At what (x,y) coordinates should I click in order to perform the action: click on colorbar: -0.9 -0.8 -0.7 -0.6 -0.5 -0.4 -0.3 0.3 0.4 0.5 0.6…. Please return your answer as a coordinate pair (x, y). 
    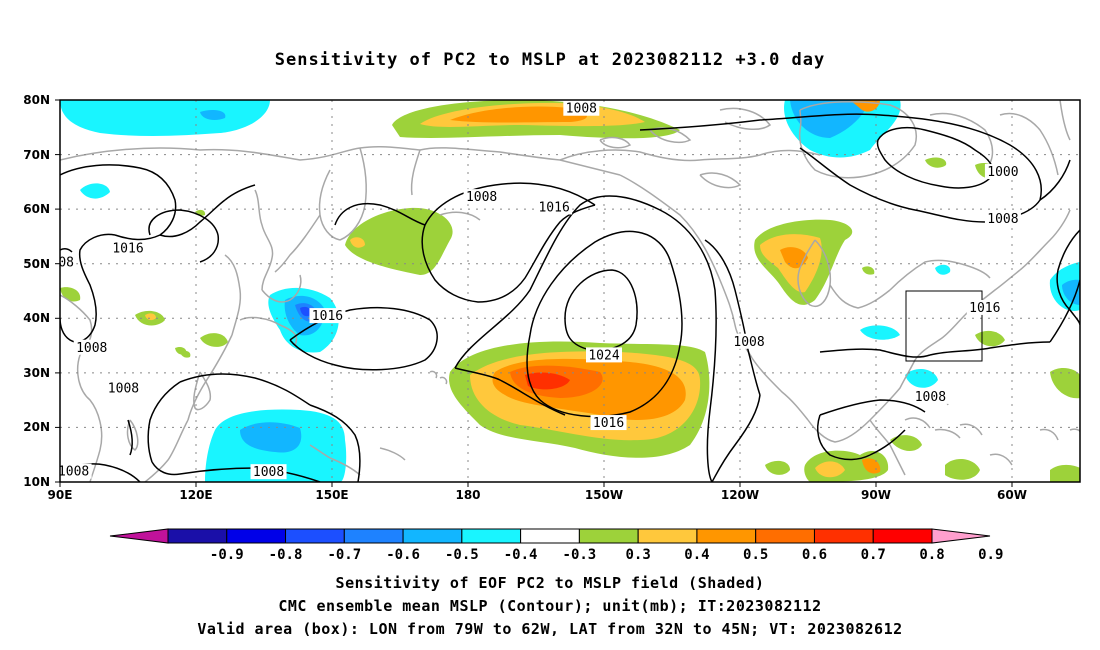
    Looking at the image, I should click on (556, 545).